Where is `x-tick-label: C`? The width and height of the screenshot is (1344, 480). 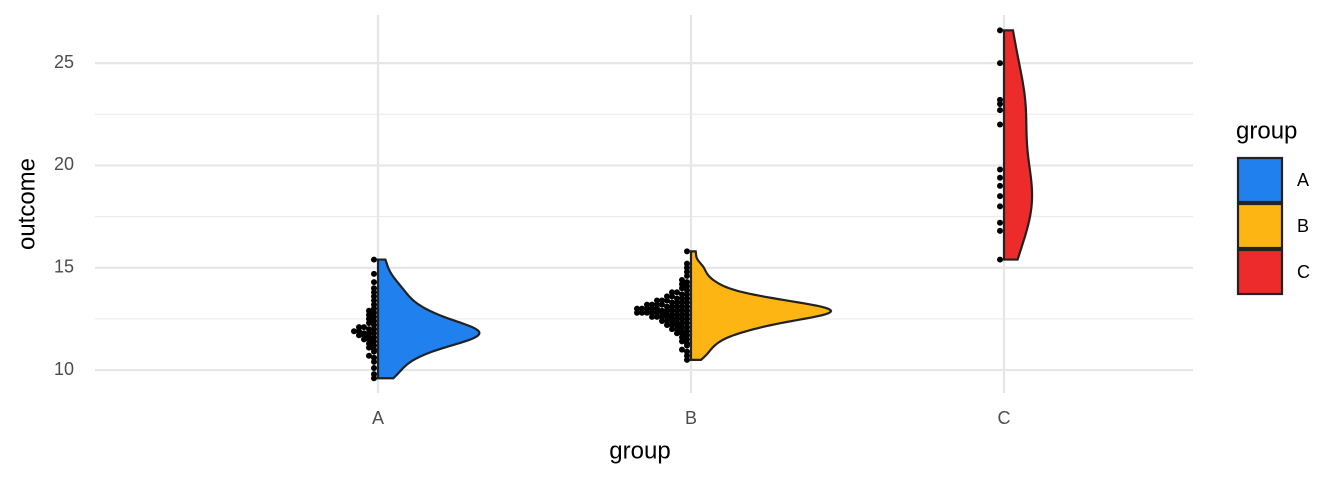
x-tick-label: C is located at coordinates (1004, 418).